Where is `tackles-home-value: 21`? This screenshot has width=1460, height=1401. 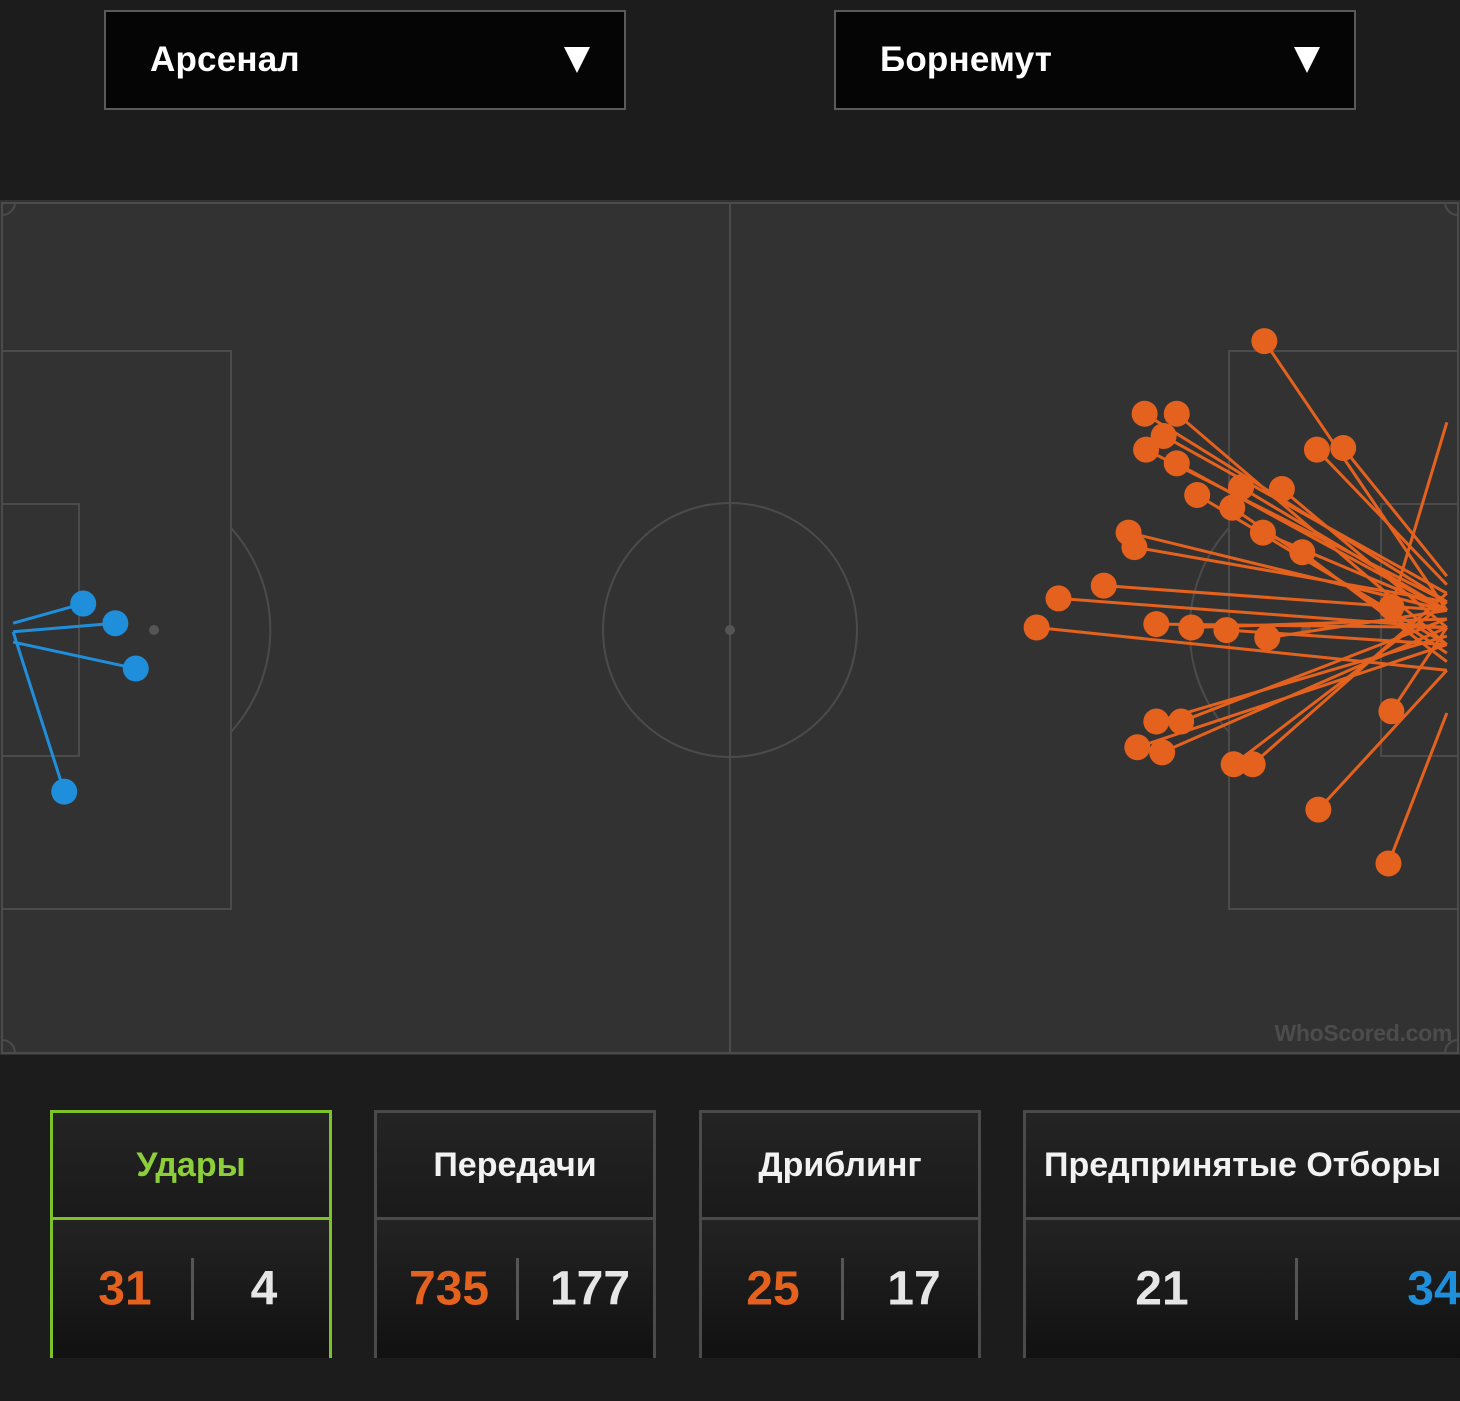 tackles-home-value: 21 is located at coordinates (1162, 1289).